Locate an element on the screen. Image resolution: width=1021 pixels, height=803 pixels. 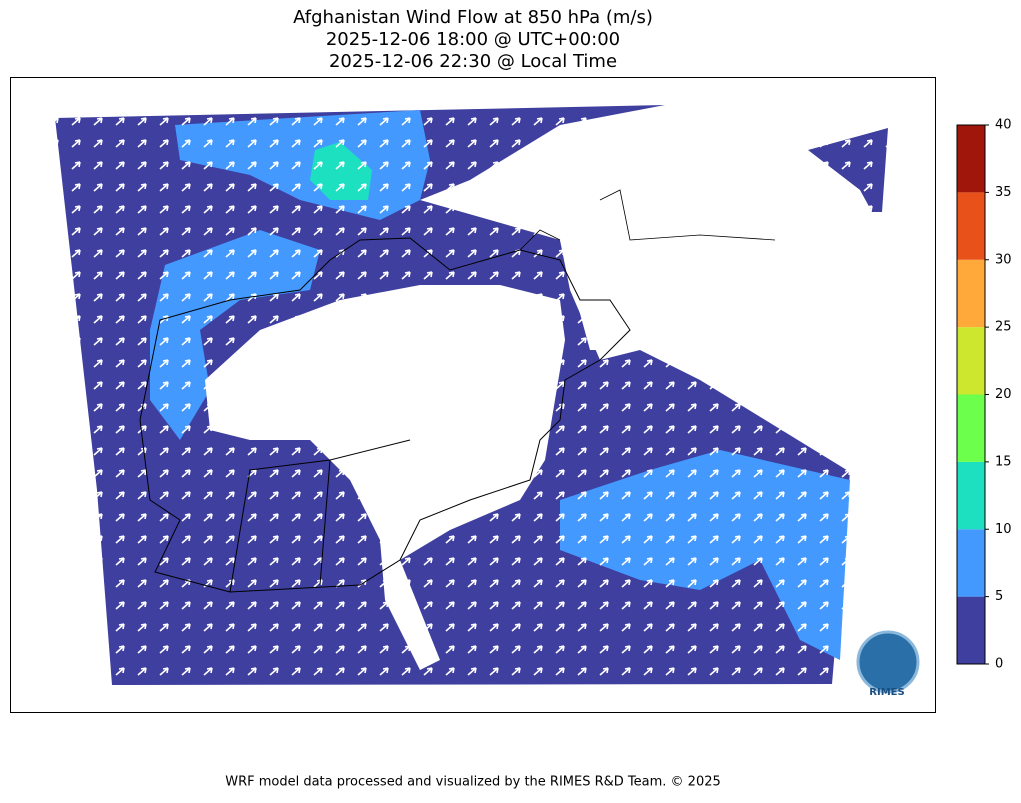
colorbar: 0 5 10 15 20 25 30 35 40 is located at coordinates (984, 395).